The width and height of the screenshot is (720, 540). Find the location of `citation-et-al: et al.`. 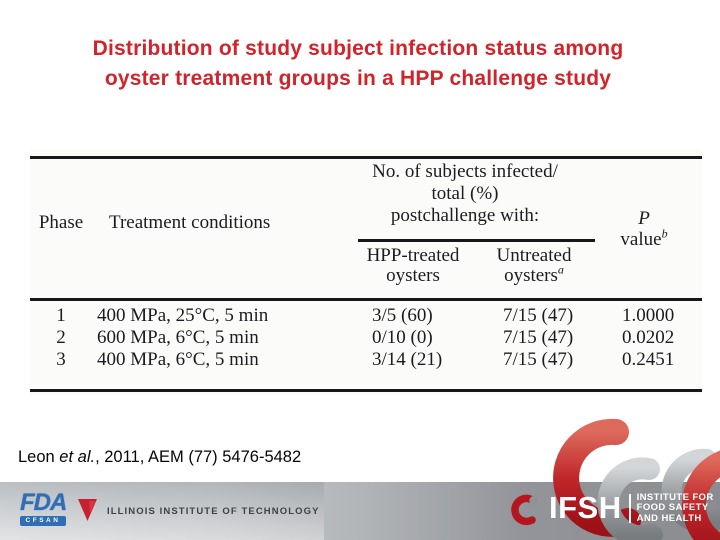

citation-et-al: et al. is located at coordinates (77, 457).